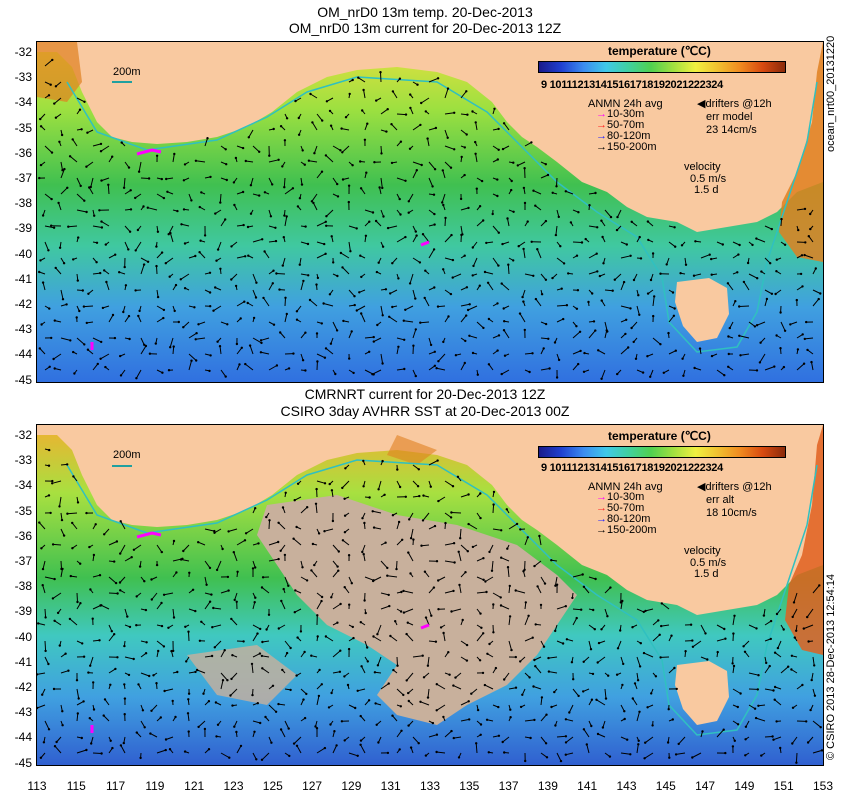 This screenshot has height=800, width=850. What do you see at coordinates (23, 636) in the screenshot?
I see `lat-tick-label: -40` at bounding box center [23, 636].